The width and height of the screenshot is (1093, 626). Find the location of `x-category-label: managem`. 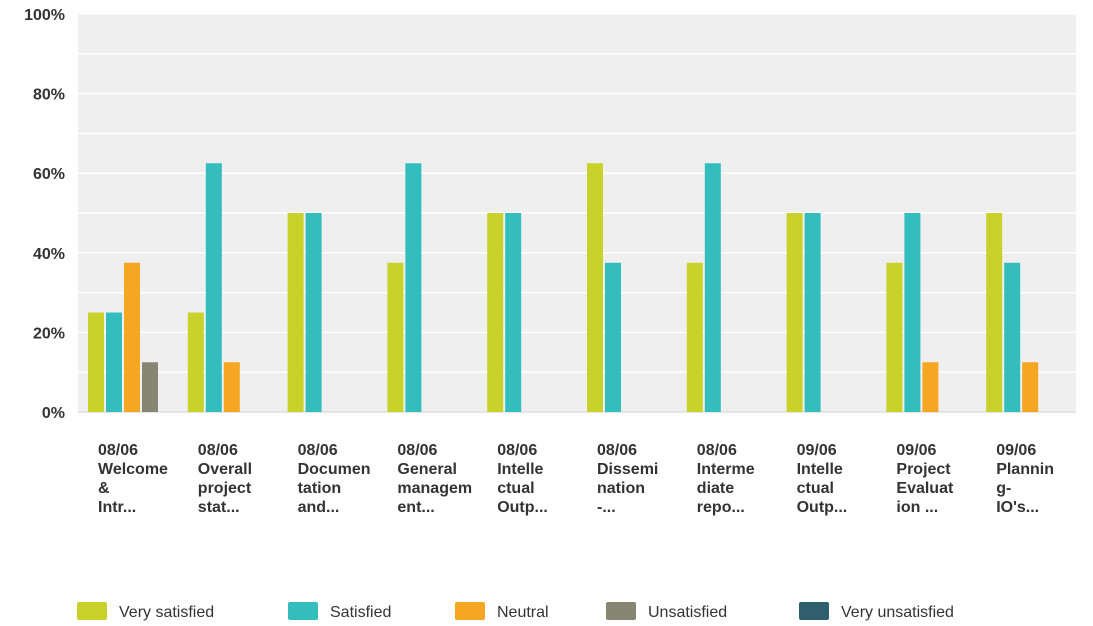

x-category-label: managem is located at coordinates (434, 488).